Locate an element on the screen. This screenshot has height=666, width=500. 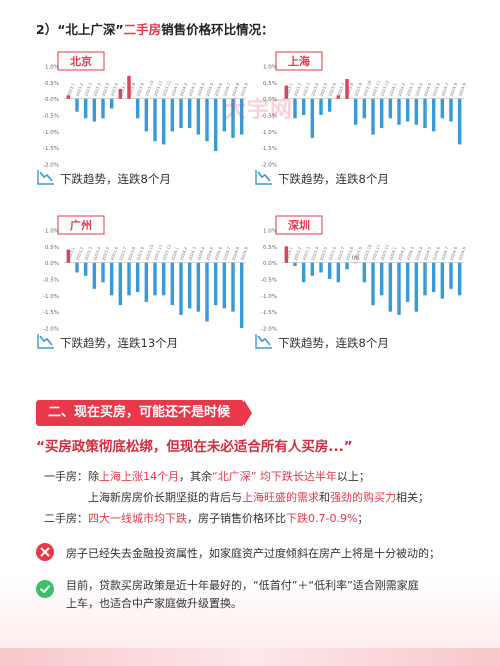
x-tick-label: 2024.9 is located at coordinates (462, 253).